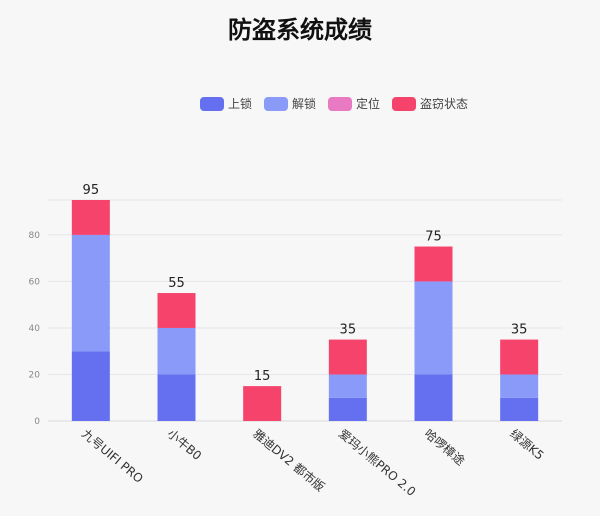 The width and height of the screenshot is (600, 516). What do you see at coordinates (226, 103) in the screenshot?
I see `legend-item: 上锁` at bounding box center [226, 103].